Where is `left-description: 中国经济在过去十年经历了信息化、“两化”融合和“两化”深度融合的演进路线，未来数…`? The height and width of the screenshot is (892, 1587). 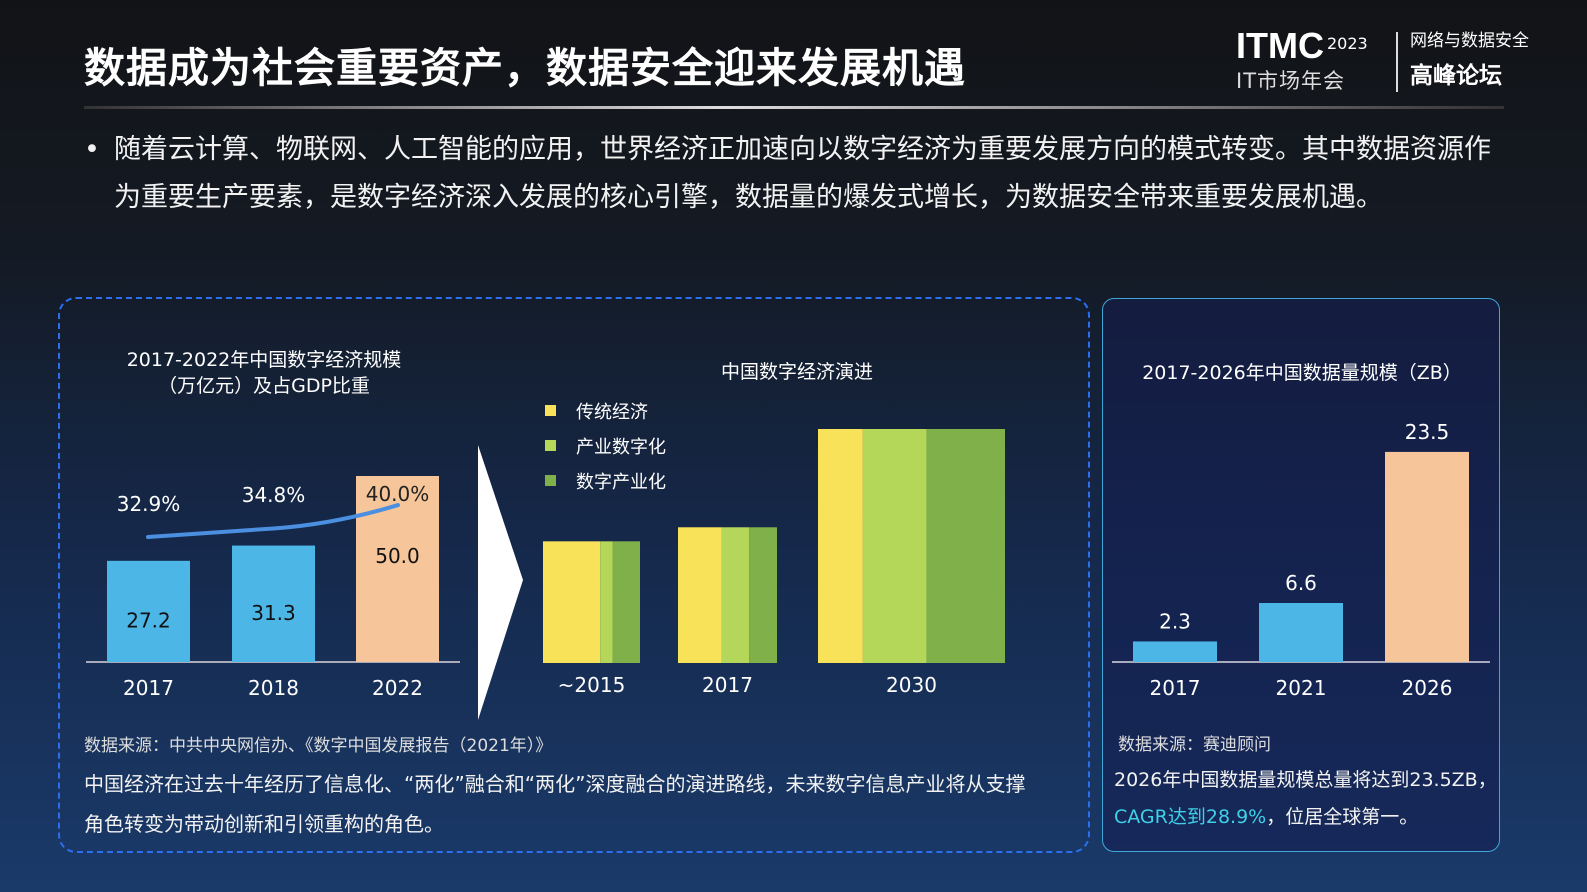
left-description: 中国经济在过去十年经历了信息化、“两化”融合和“两化”深度融合的演进路线，未来数… is located at coordinates (555, 804).